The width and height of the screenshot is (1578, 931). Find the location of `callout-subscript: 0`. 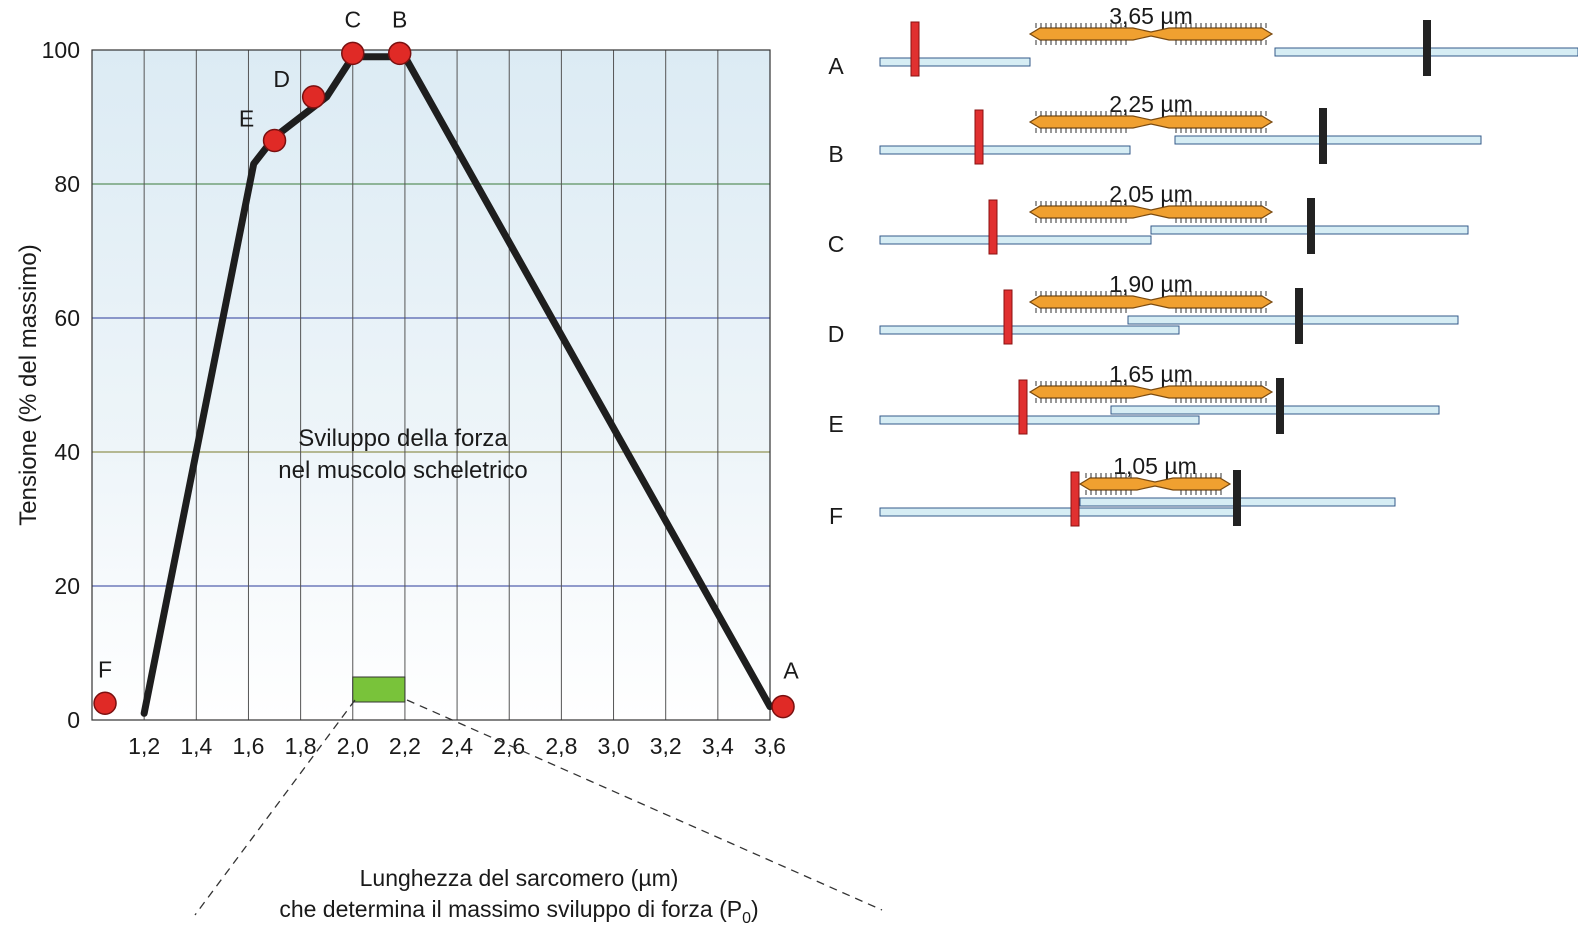

callout-subscript: 0 is located at coordinates (746, 918).